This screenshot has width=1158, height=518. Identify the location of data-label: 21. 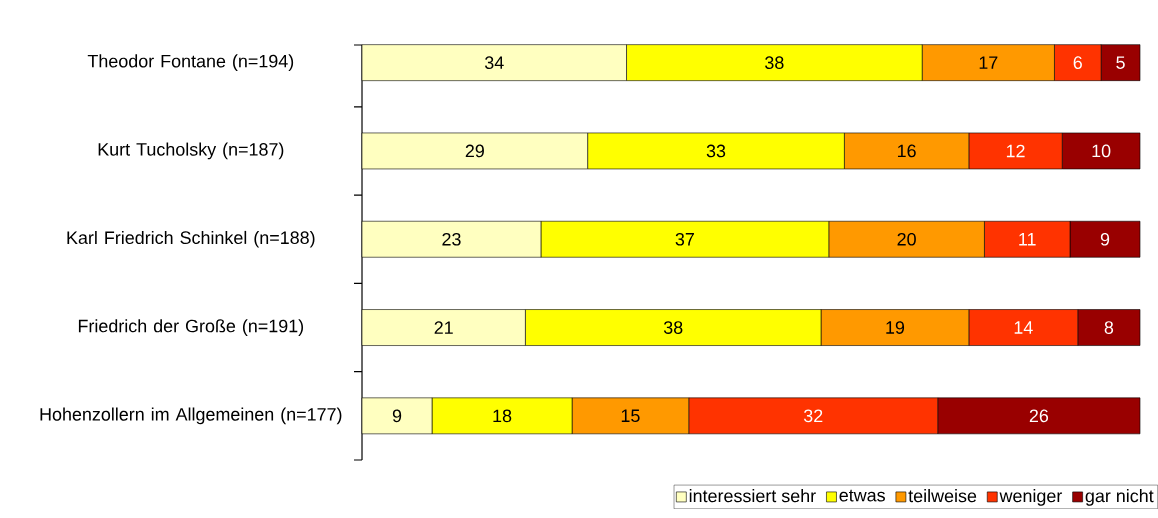
(443, 327).